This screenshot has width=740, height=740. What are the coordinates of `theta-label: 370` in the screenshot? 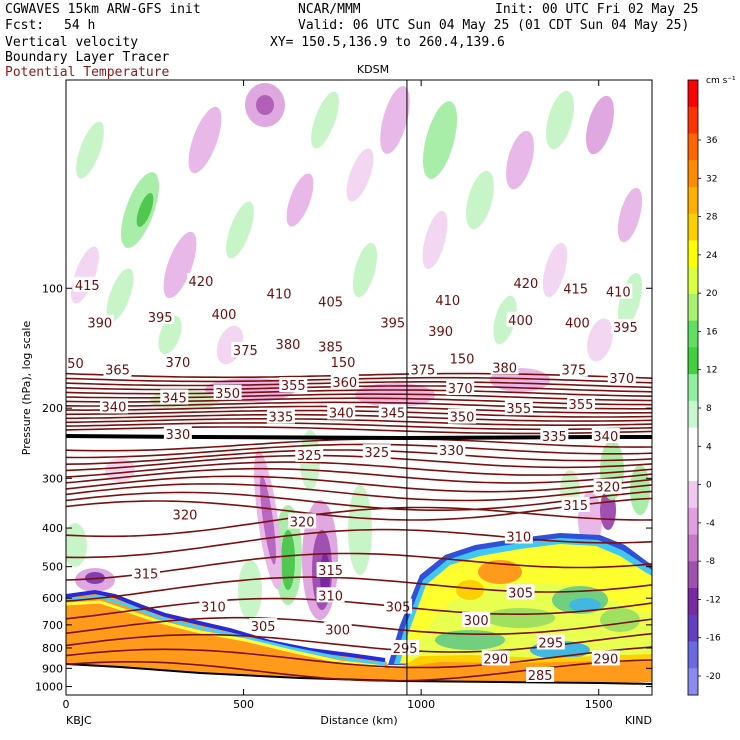 It's located at (177, 363).